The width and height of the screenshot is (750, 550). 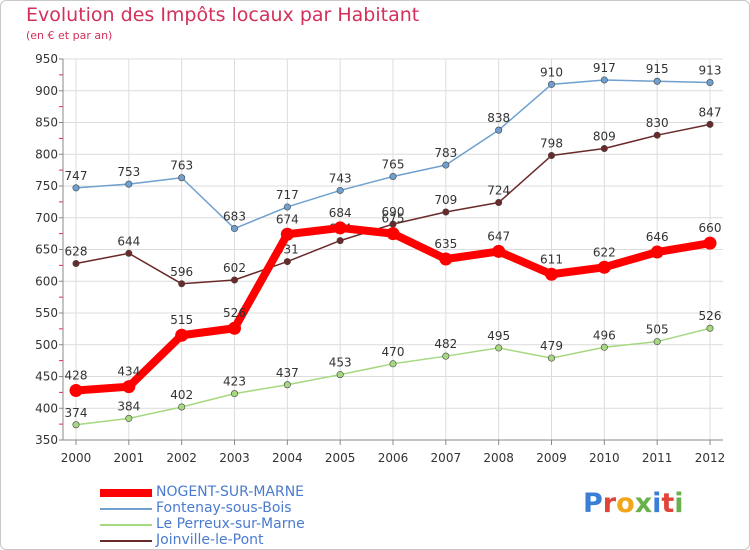 What do you see at coordinates (46, 123) in the screenshot?
I see `y-tick-label: 850` at bounding box center [46, 123].